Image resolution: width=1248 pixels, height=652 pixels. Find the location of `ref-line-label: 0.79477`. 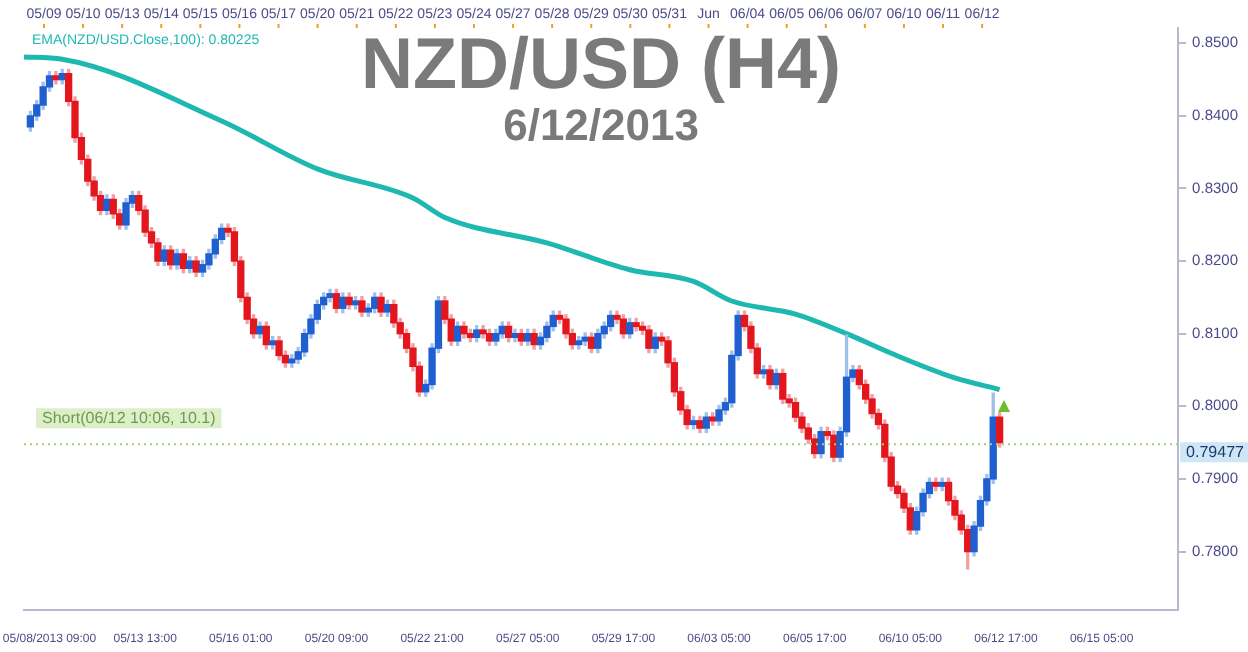

ref-line-label: 0.79477 is located at coordinates (1216, 451).